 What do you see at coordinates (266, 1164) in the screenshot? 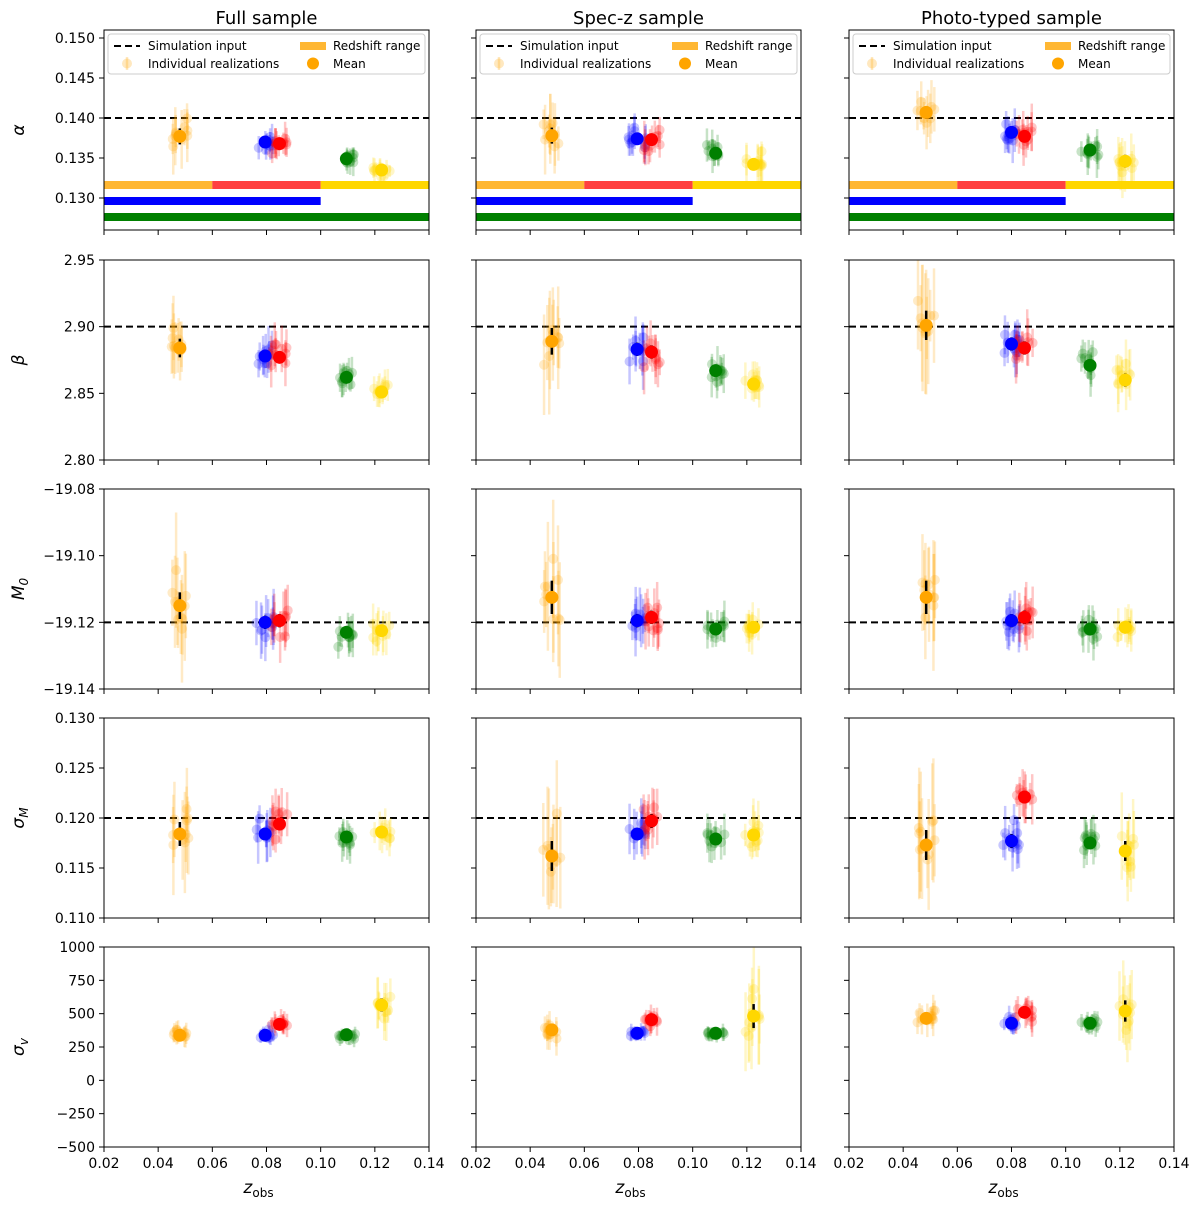
I see `x-tick-label: 0.08` at bounding box center [266, 1164].